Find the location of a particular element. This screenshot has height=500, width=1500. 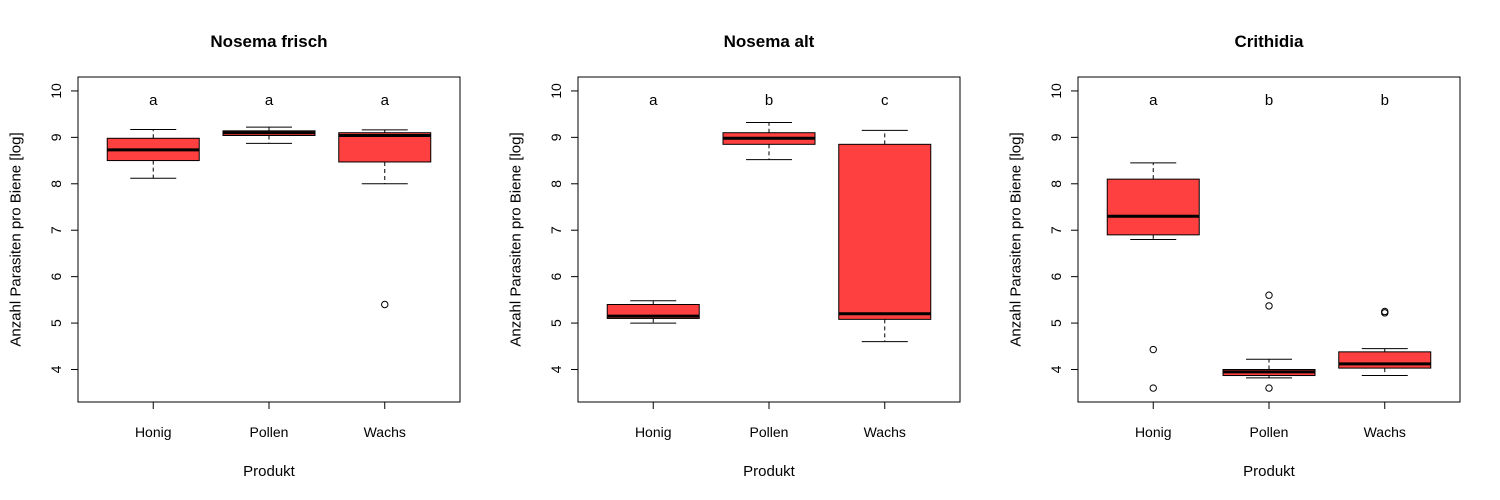

panel-1-pollen-significance-letter: a is located at coordinates (269, 100).